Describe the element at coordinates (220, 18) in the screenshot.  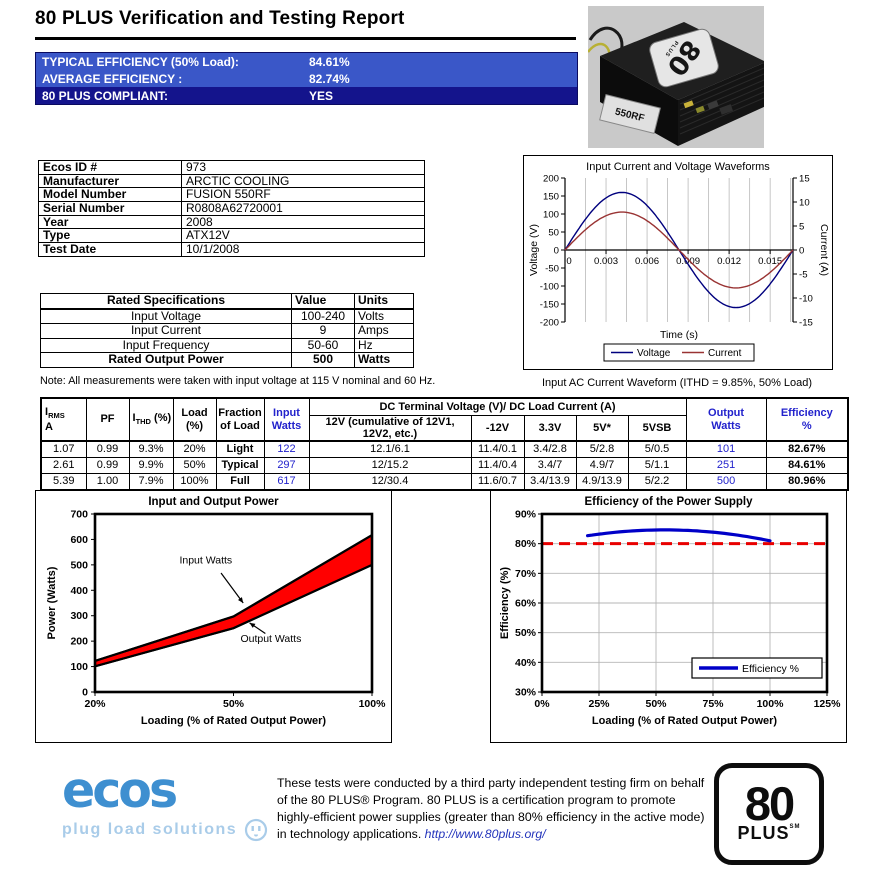
I see `page-title: 80 PLUS Verification and Testing Report` at that location.